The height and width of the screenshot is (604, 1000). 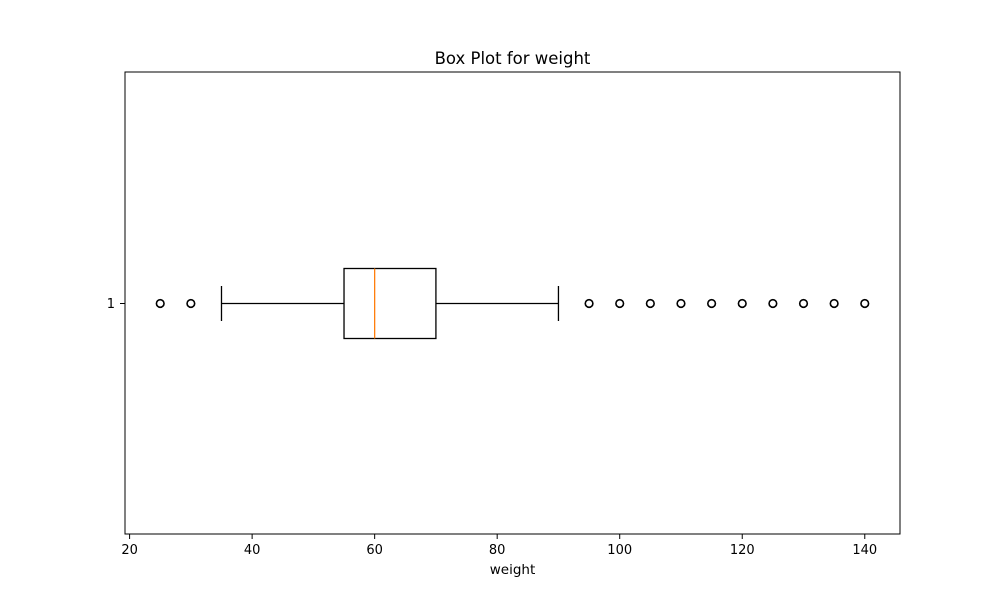 What do you see at coordinates (252, 550) in the screenshot?
I see `x-tick-label: 40` at bounding box center [252, 550].